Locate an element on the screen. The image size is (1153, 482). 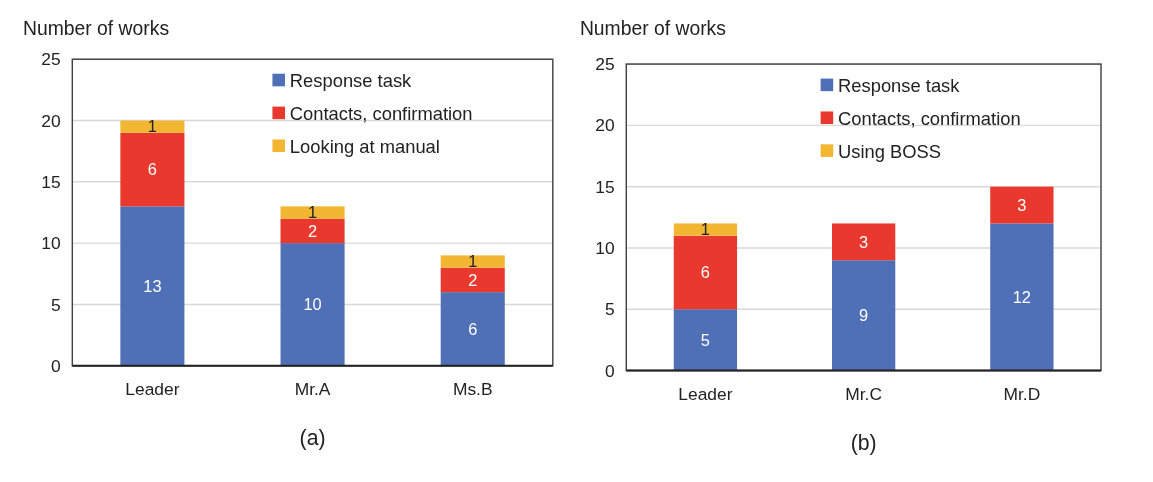
data-label: 5 is located at coordinates (705, 339).